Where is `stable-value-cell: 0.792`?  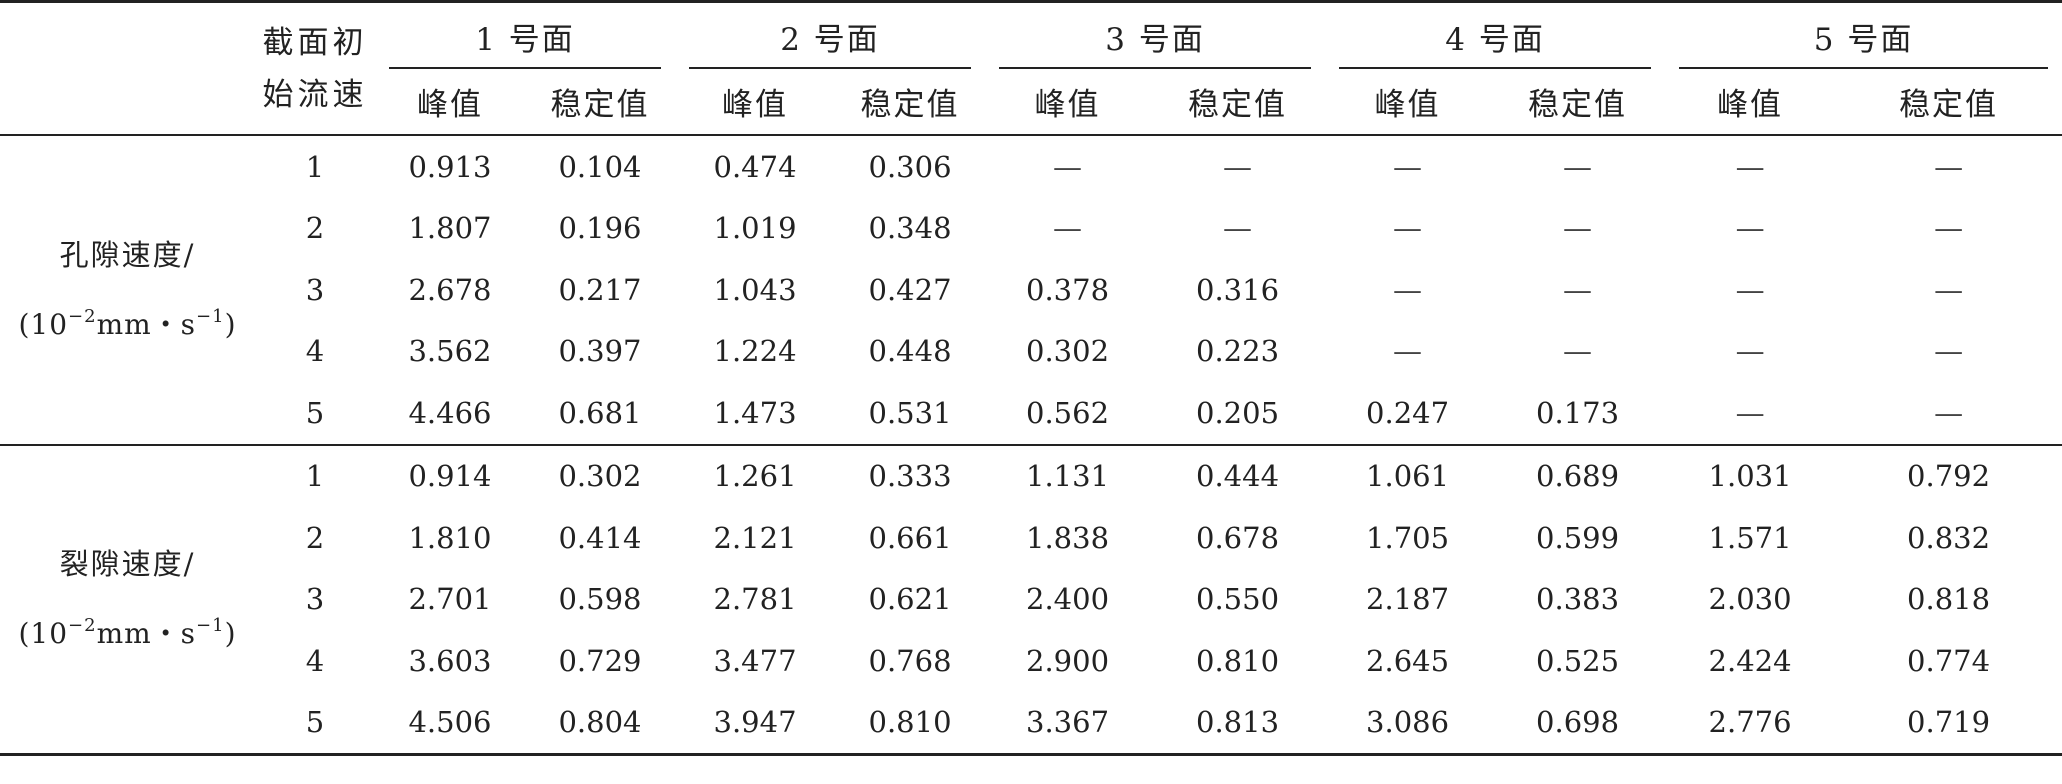 stable-value-cell: 0.792 is located at coordinates (1948, 475).